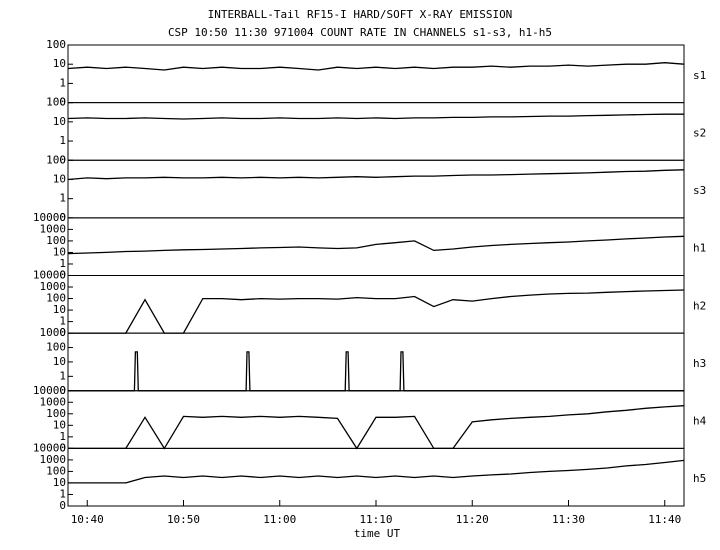 The image size is (720, 550). What do you see at coordinates (699, 75) in the screenshot?
I see `panel-label: s1` at bounding box center [699, 75].